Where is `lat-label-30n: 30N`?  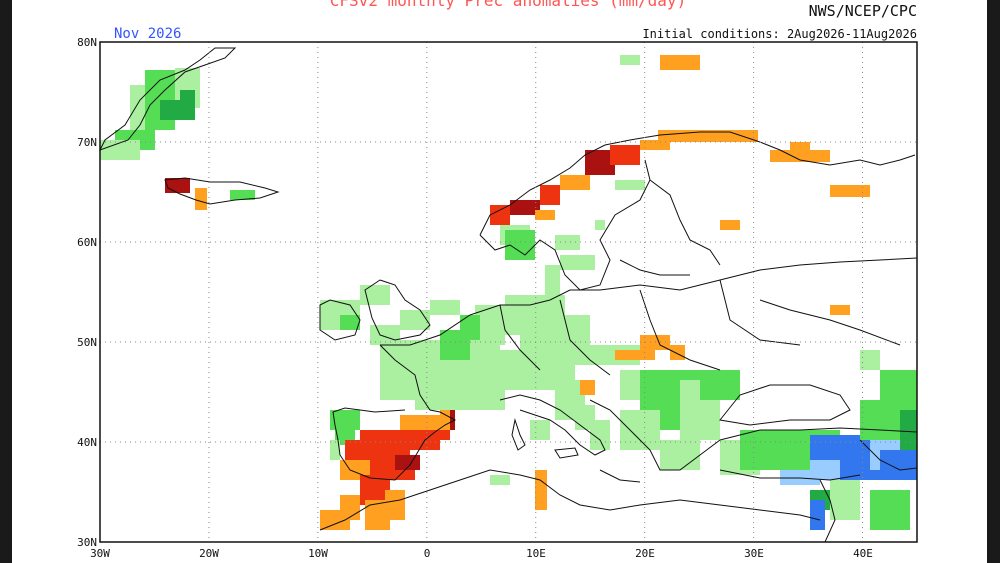 lat-label-30n: 30N is located at coordinates (87, 542).